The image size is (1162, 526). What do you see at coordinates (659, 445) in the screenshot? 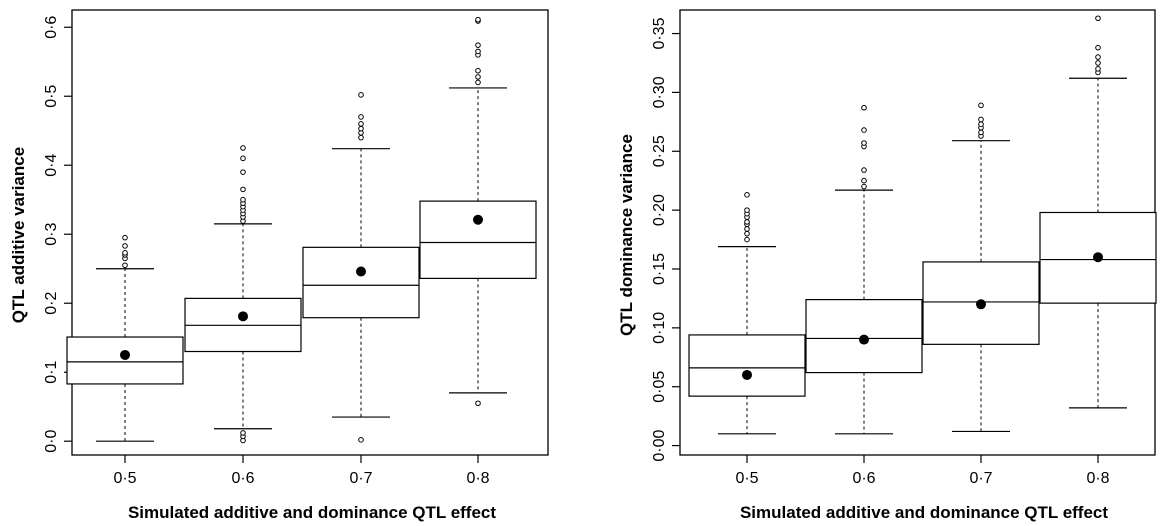
I see `y-tick-label: 0·00` at bounding box center [659, 445].